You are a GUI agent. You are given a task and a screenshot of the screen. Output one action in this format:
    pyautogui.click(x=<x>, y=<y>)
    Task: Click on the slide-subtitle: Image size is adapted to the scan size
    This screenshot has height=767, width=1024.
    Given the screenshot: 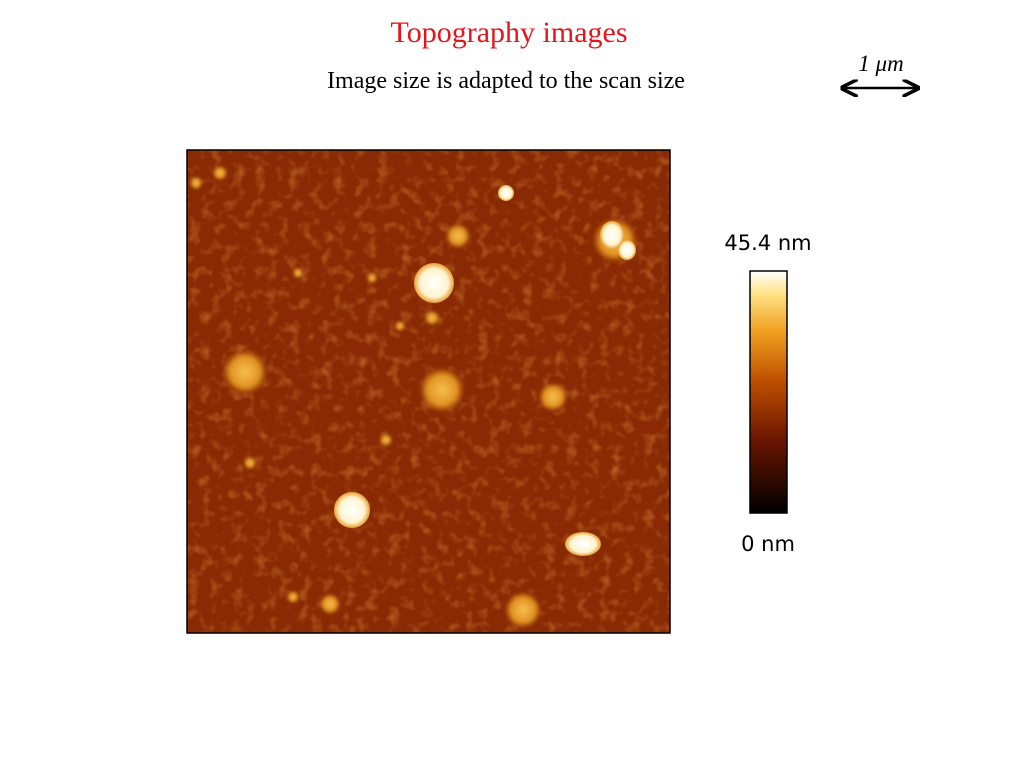 What is the action you would take?
    pyautogui.click(x=506, y=81)
    